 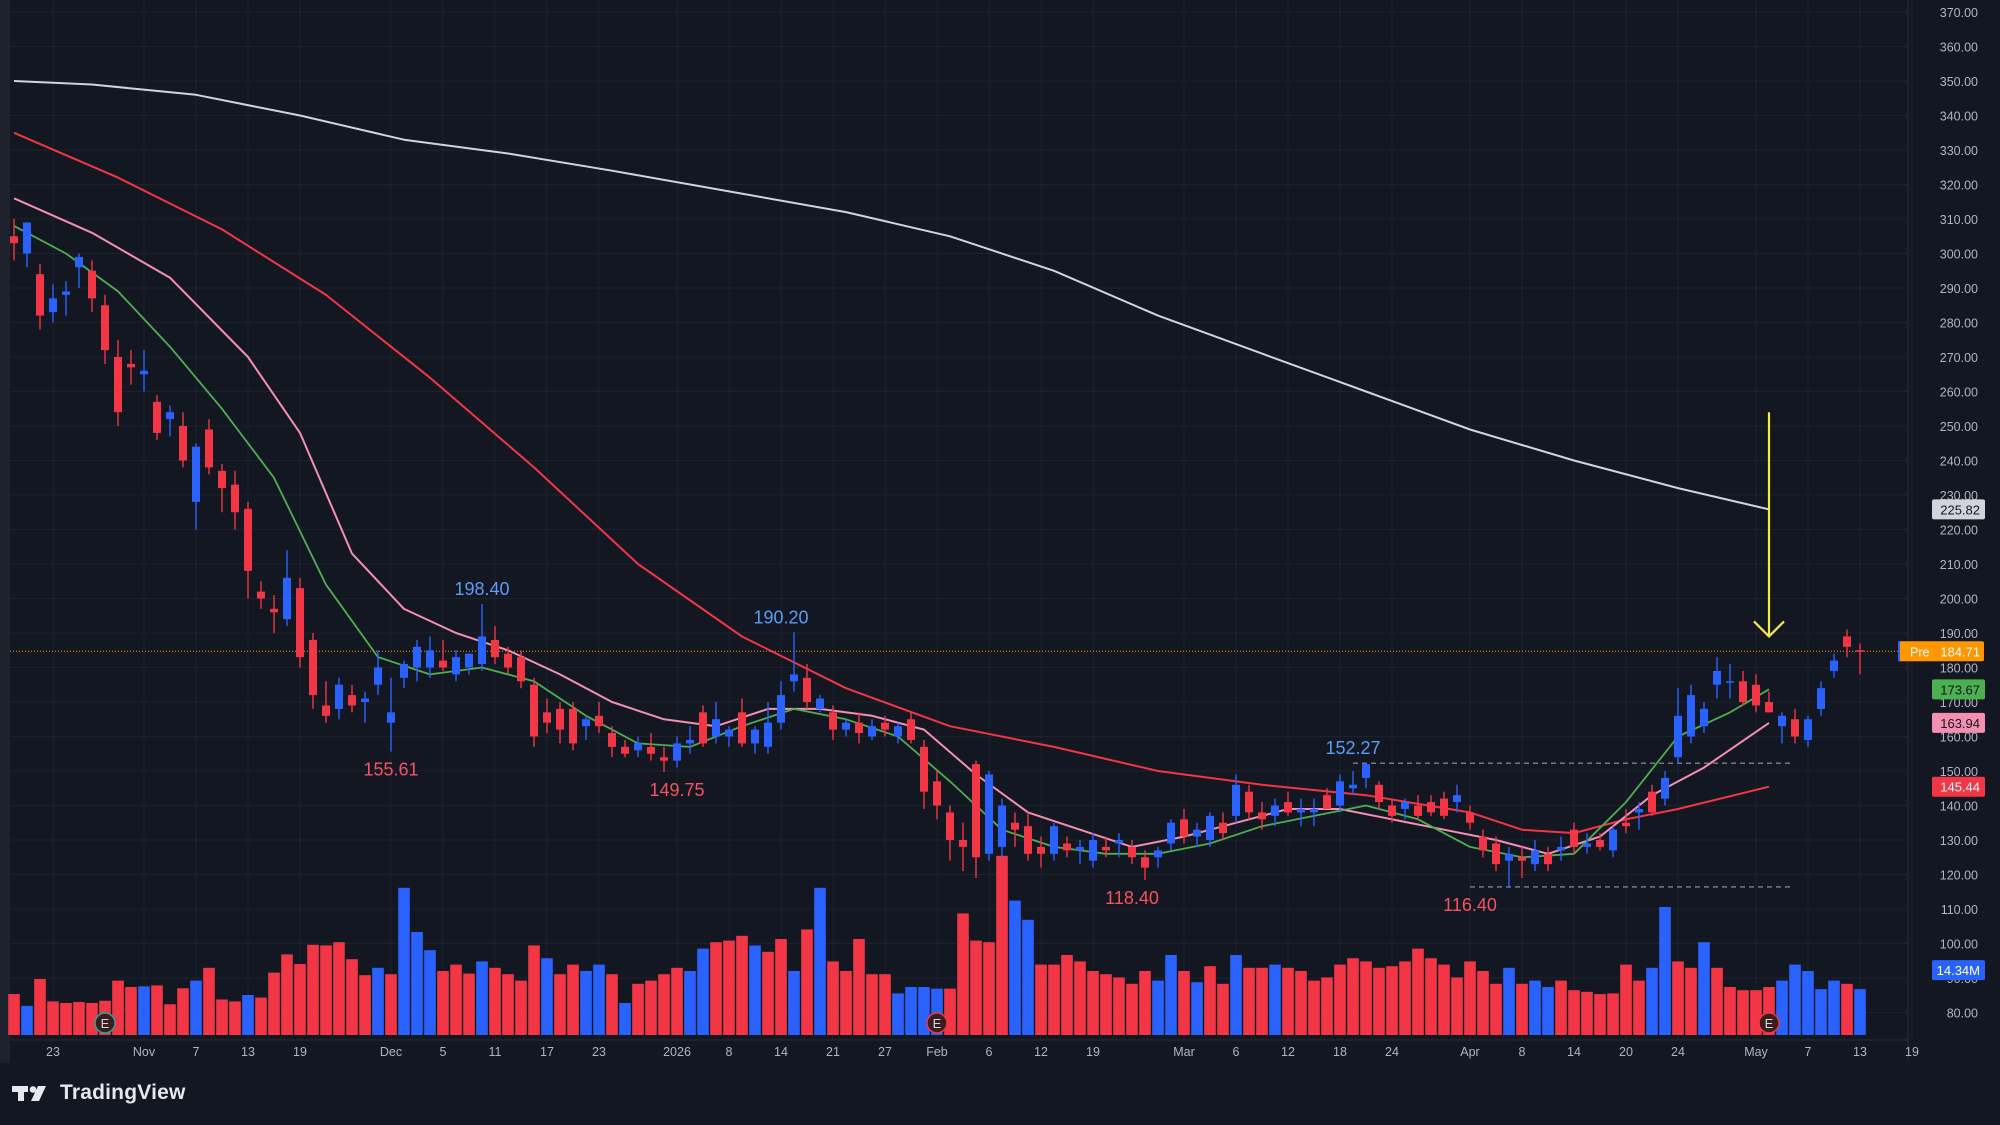 What do you see at coordinates (1959, 427) in the screenshot?
I see `price-axis-tick: 250.00` at bounding box center [1959, 427].